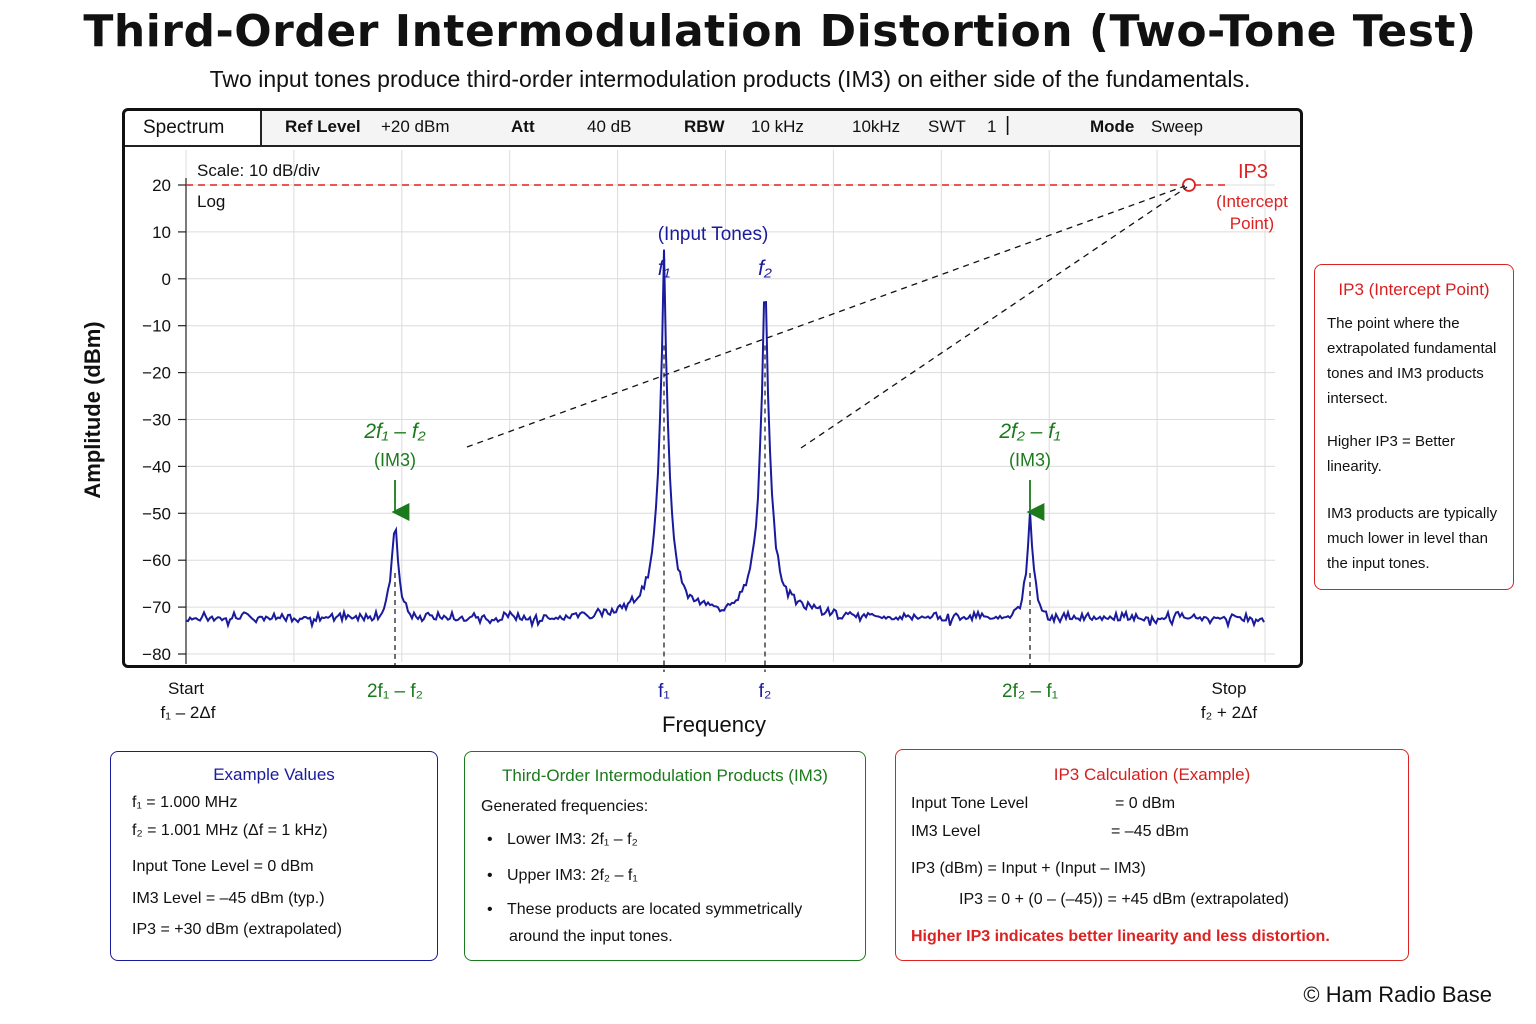  I want to click on ref-level-label: Ref Level, so click(323, 126).